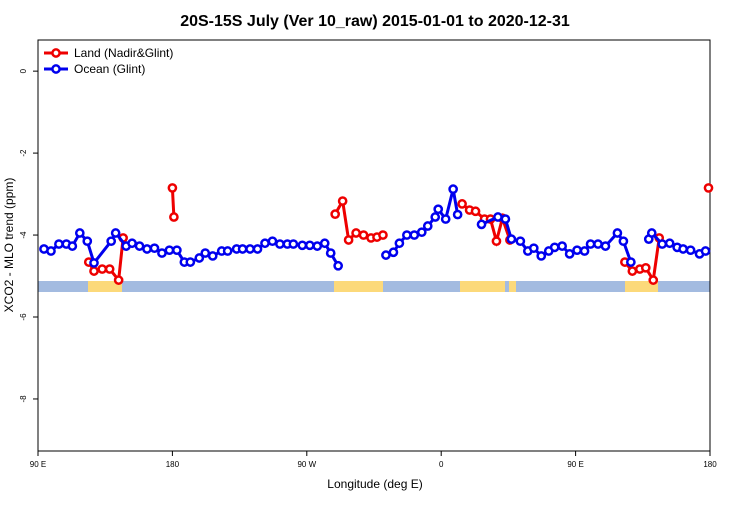  What do you see at coordinates (441, 464) in the screenshot?
I see `x-tick-label: 0` at bounding box center [441, 464].